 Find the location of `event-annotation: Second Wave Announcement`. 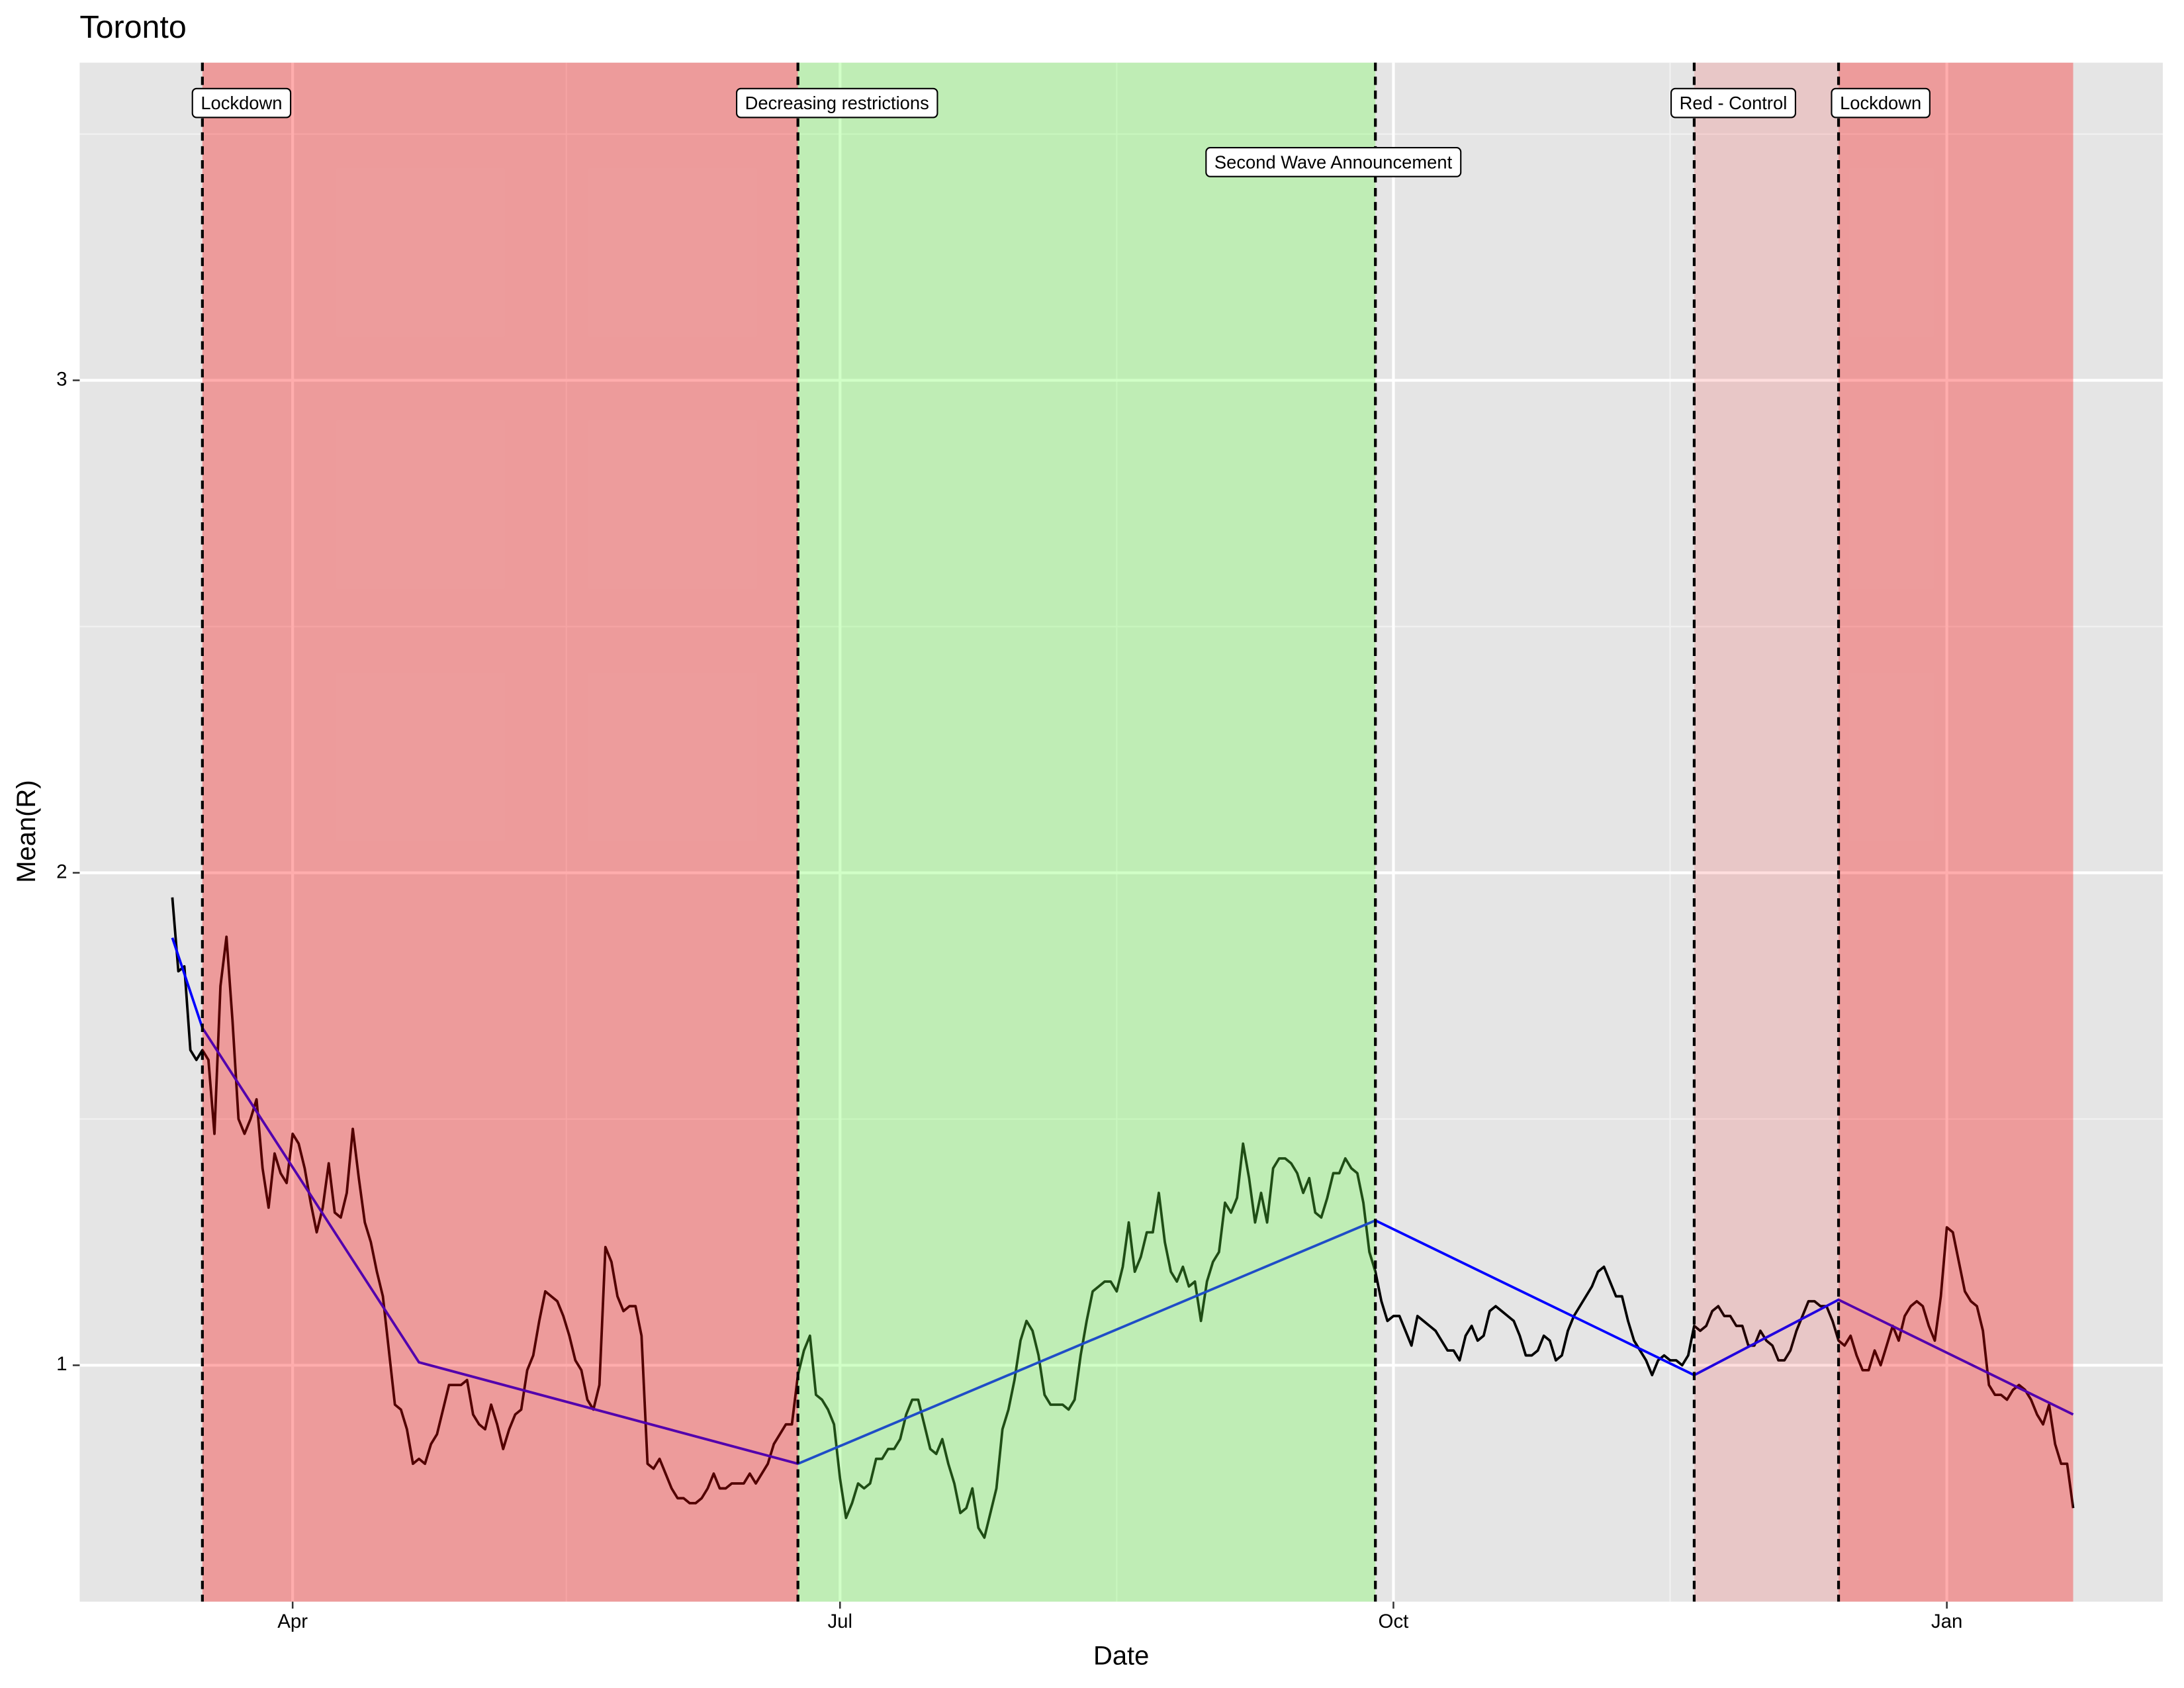

event-annotation: Second Wave Announcement is located at coordinates (1333, 162).